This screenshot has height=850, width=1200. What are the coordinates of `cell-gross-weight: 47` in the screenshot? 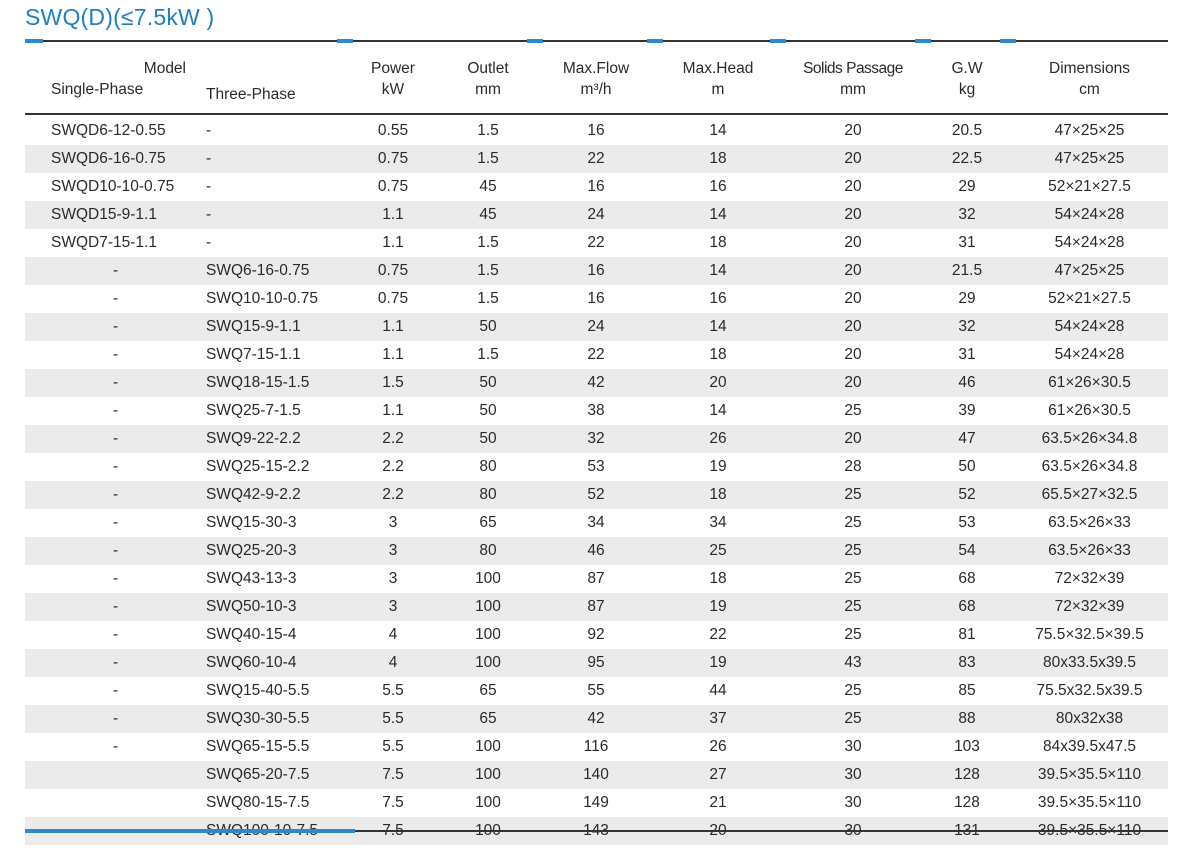 It's located at (967, 438).